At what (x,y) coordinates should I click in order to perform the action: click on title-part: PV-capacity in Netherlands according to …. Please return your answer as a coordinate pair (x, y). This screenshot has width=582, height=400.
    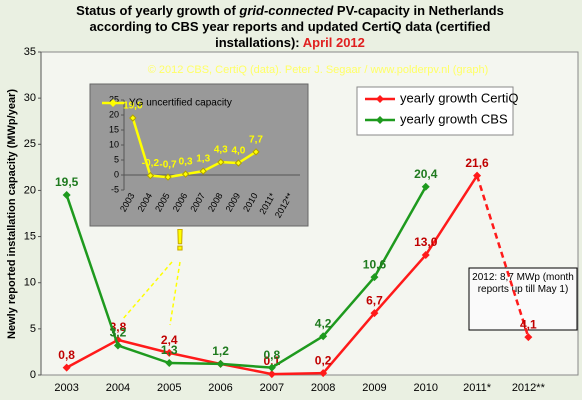
    Looking at the image, I should click on (296, 26).